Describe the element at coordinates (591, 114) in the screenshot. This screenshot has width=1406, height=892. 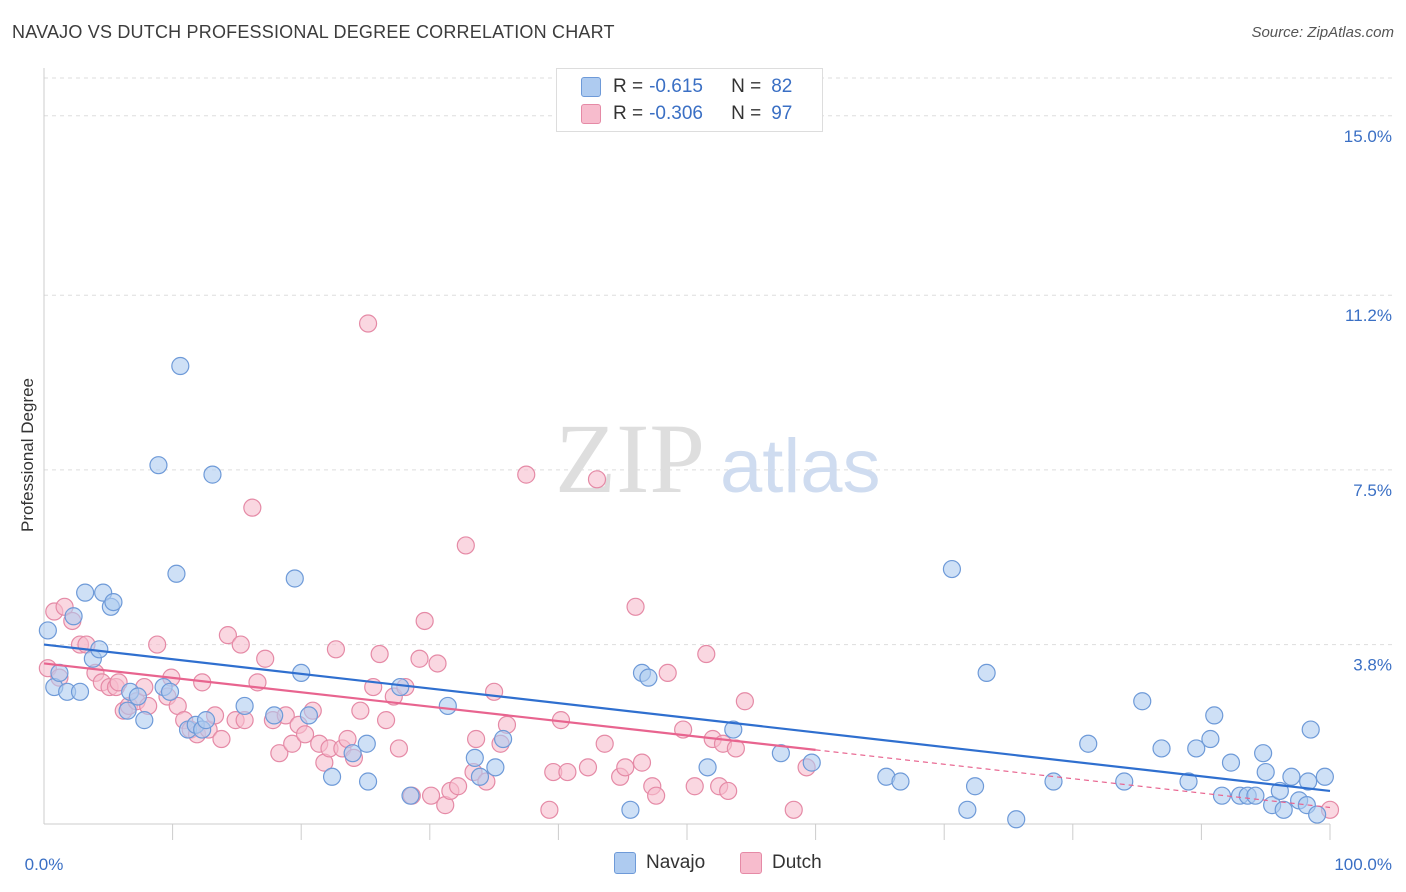
I see `dutch-swatch` at that location.